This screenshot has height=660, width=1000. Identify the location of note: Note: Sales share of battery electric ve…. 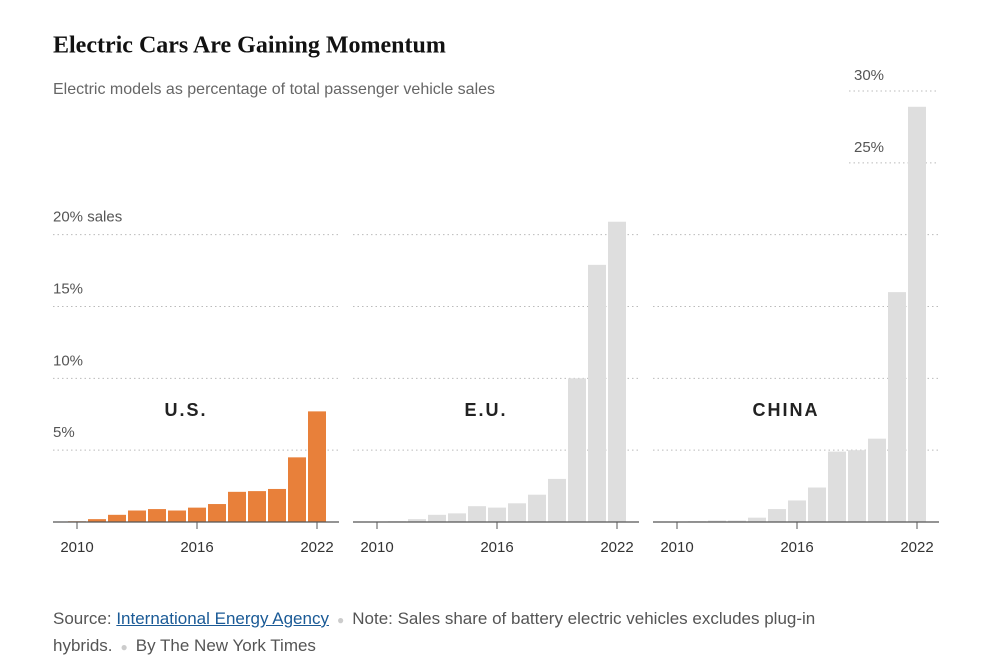
(434, 632).